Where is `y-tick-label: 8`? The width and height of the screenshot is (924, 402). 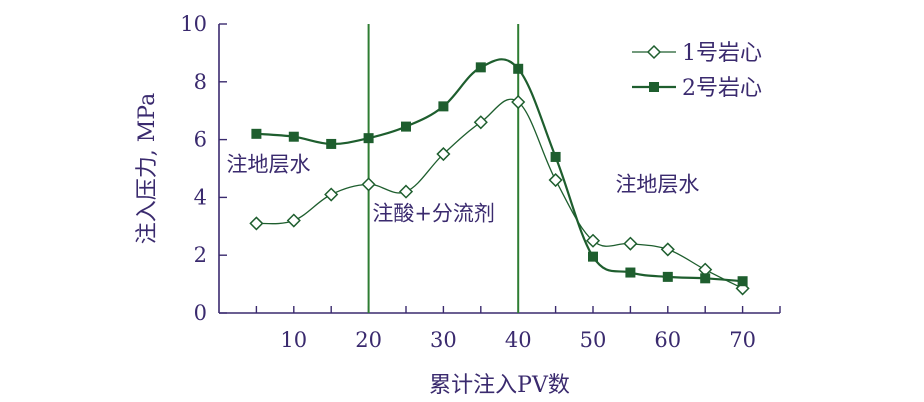
y-tick-label: 8 is located at coordinates (200, 82).